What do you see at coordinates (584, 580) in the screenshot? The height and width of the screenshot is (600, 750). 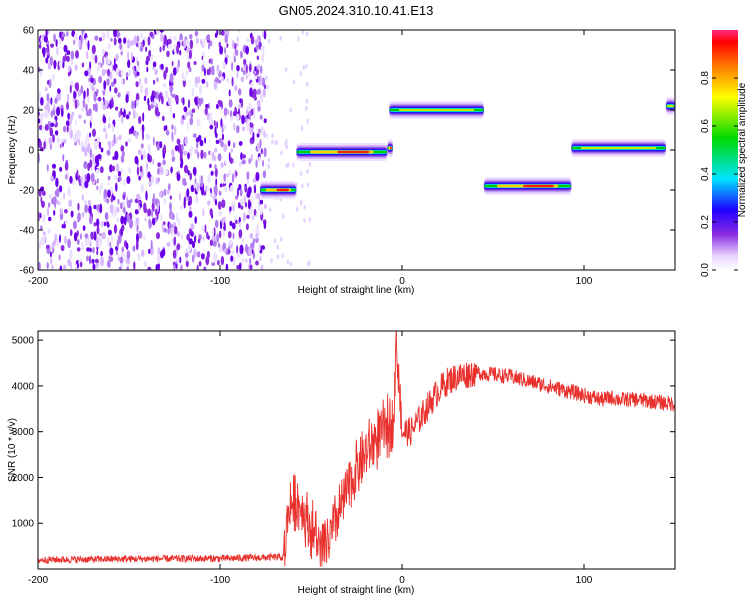 I see `x-tick-label: 100` at bounding box center [584, 580].